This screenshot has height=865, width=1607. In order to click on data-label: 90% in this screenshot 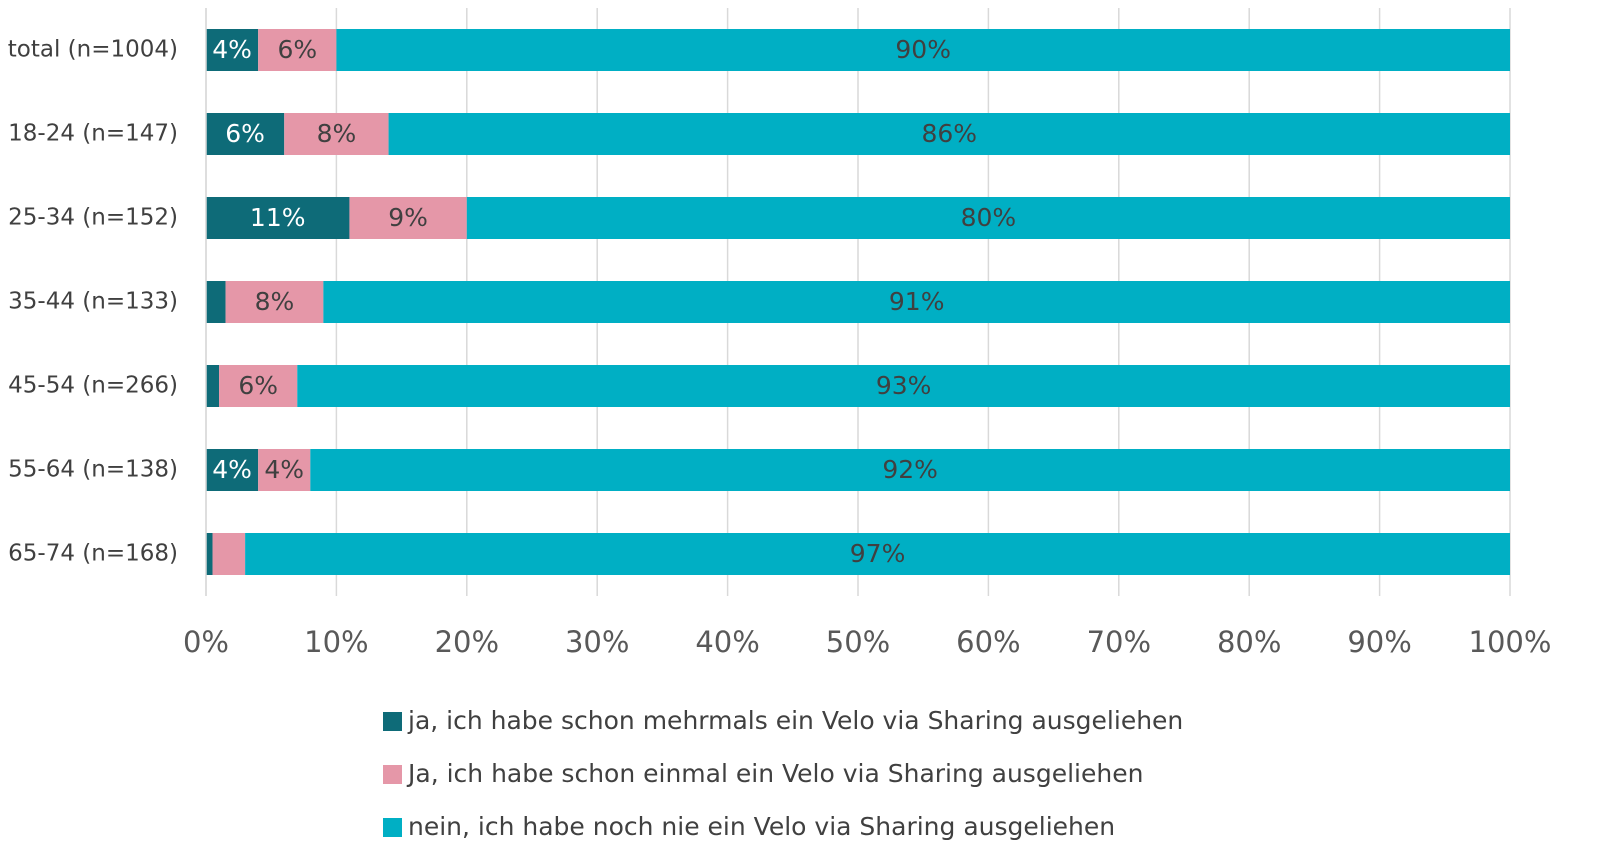, I will do `click(923, 49)`.